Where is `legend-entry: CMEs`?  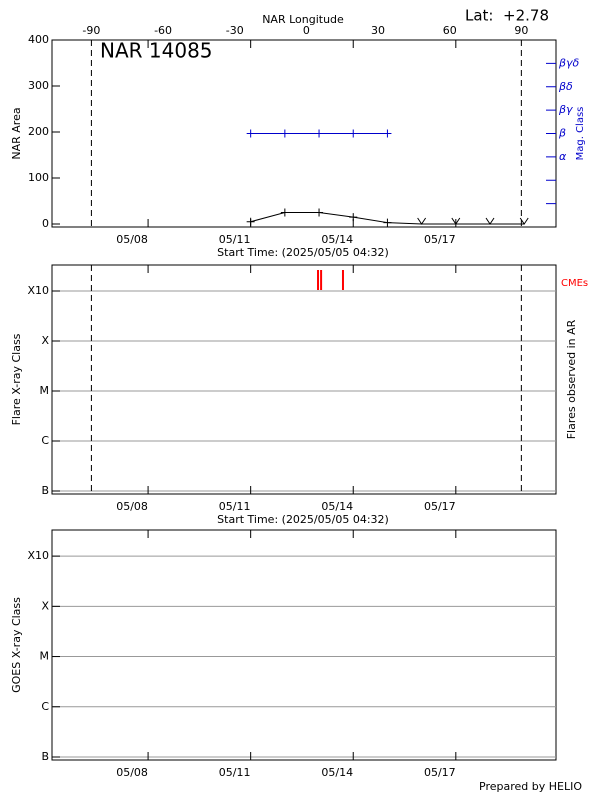 legend-entry: CMEs is located at coordinates (574, 283).